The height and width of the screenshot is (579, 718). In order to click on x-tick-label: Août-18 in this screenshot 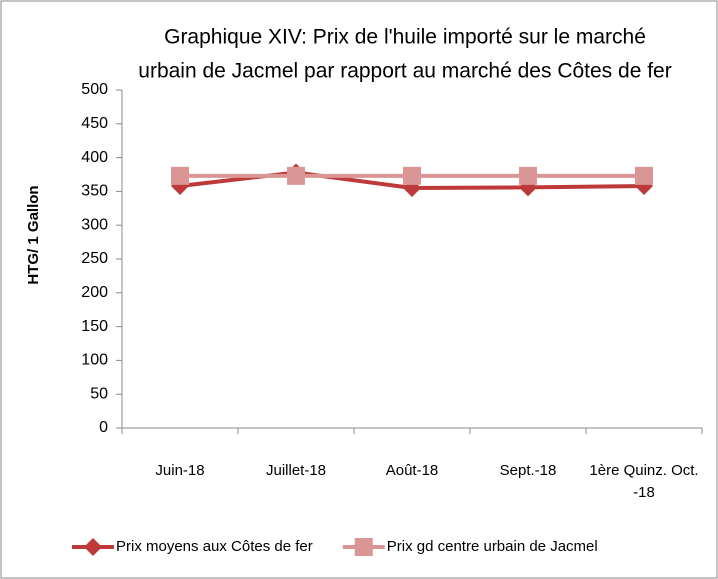, I will do `click(412, 470)`.